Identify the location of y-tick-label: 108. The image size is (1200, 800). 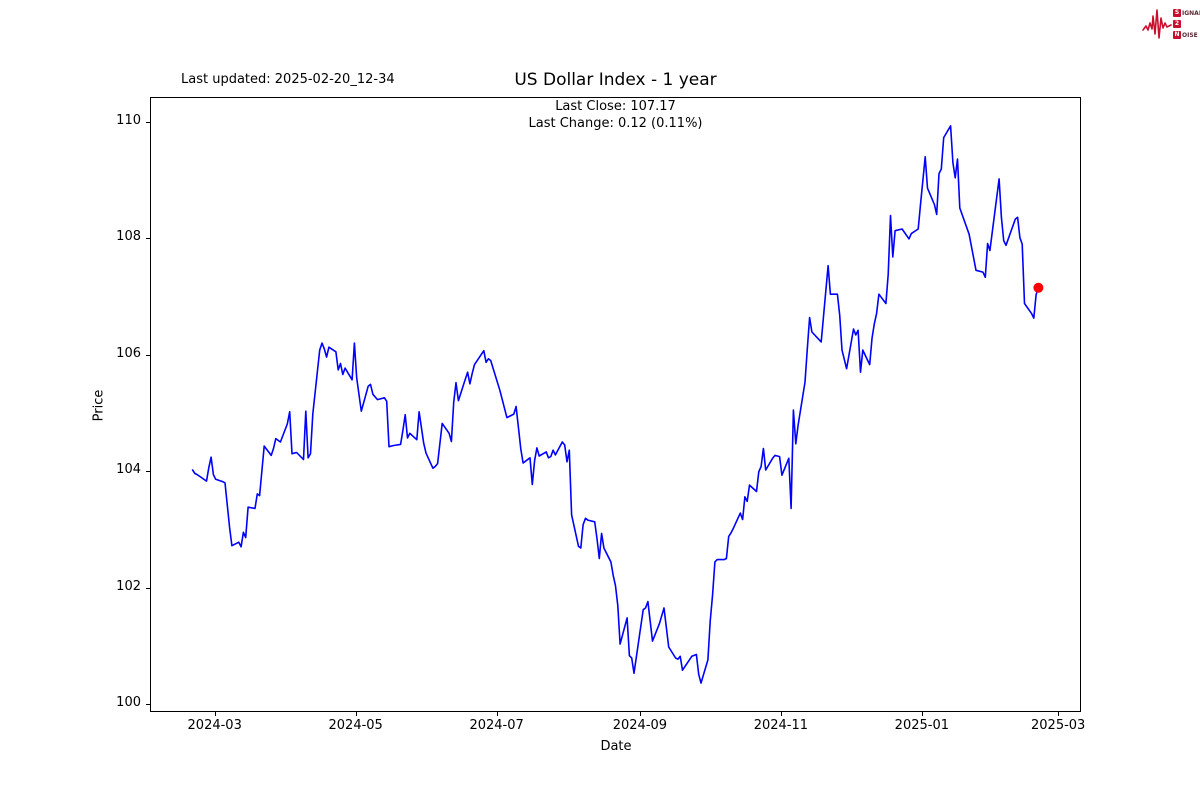
(128, 237).